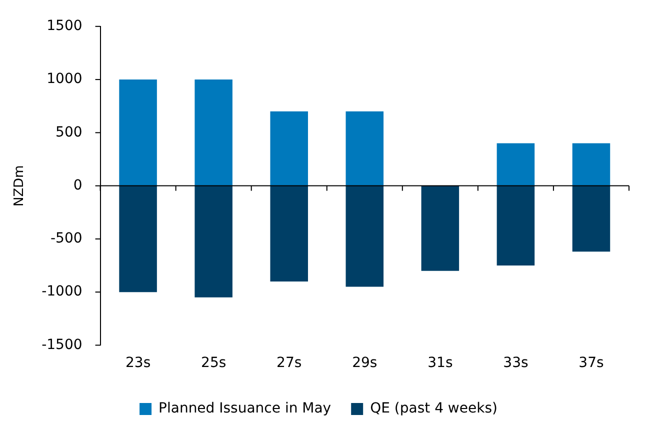  What do you see at coordinates (66, 238) in the screenshot?
I see `y-tick-label: -500` at bounding box center [66, 238].